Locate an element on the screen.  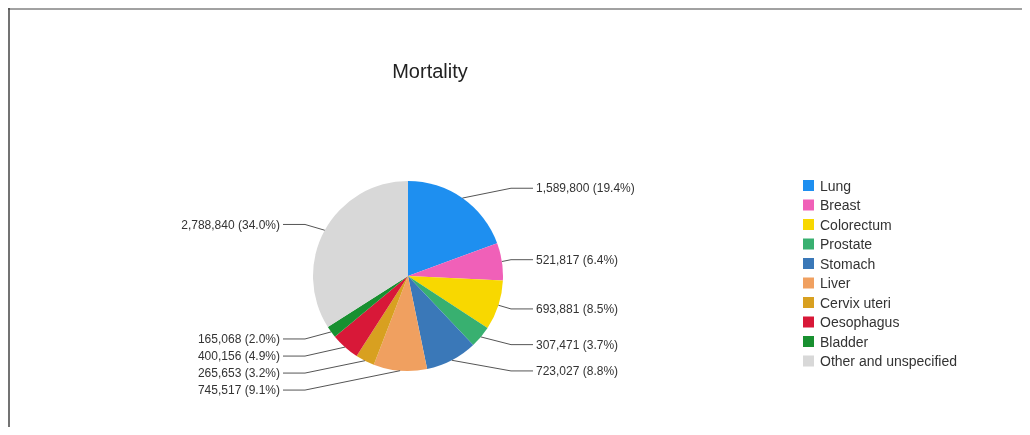
data-label: 400,156 (4.9%) is located at coordinates (238, 356).